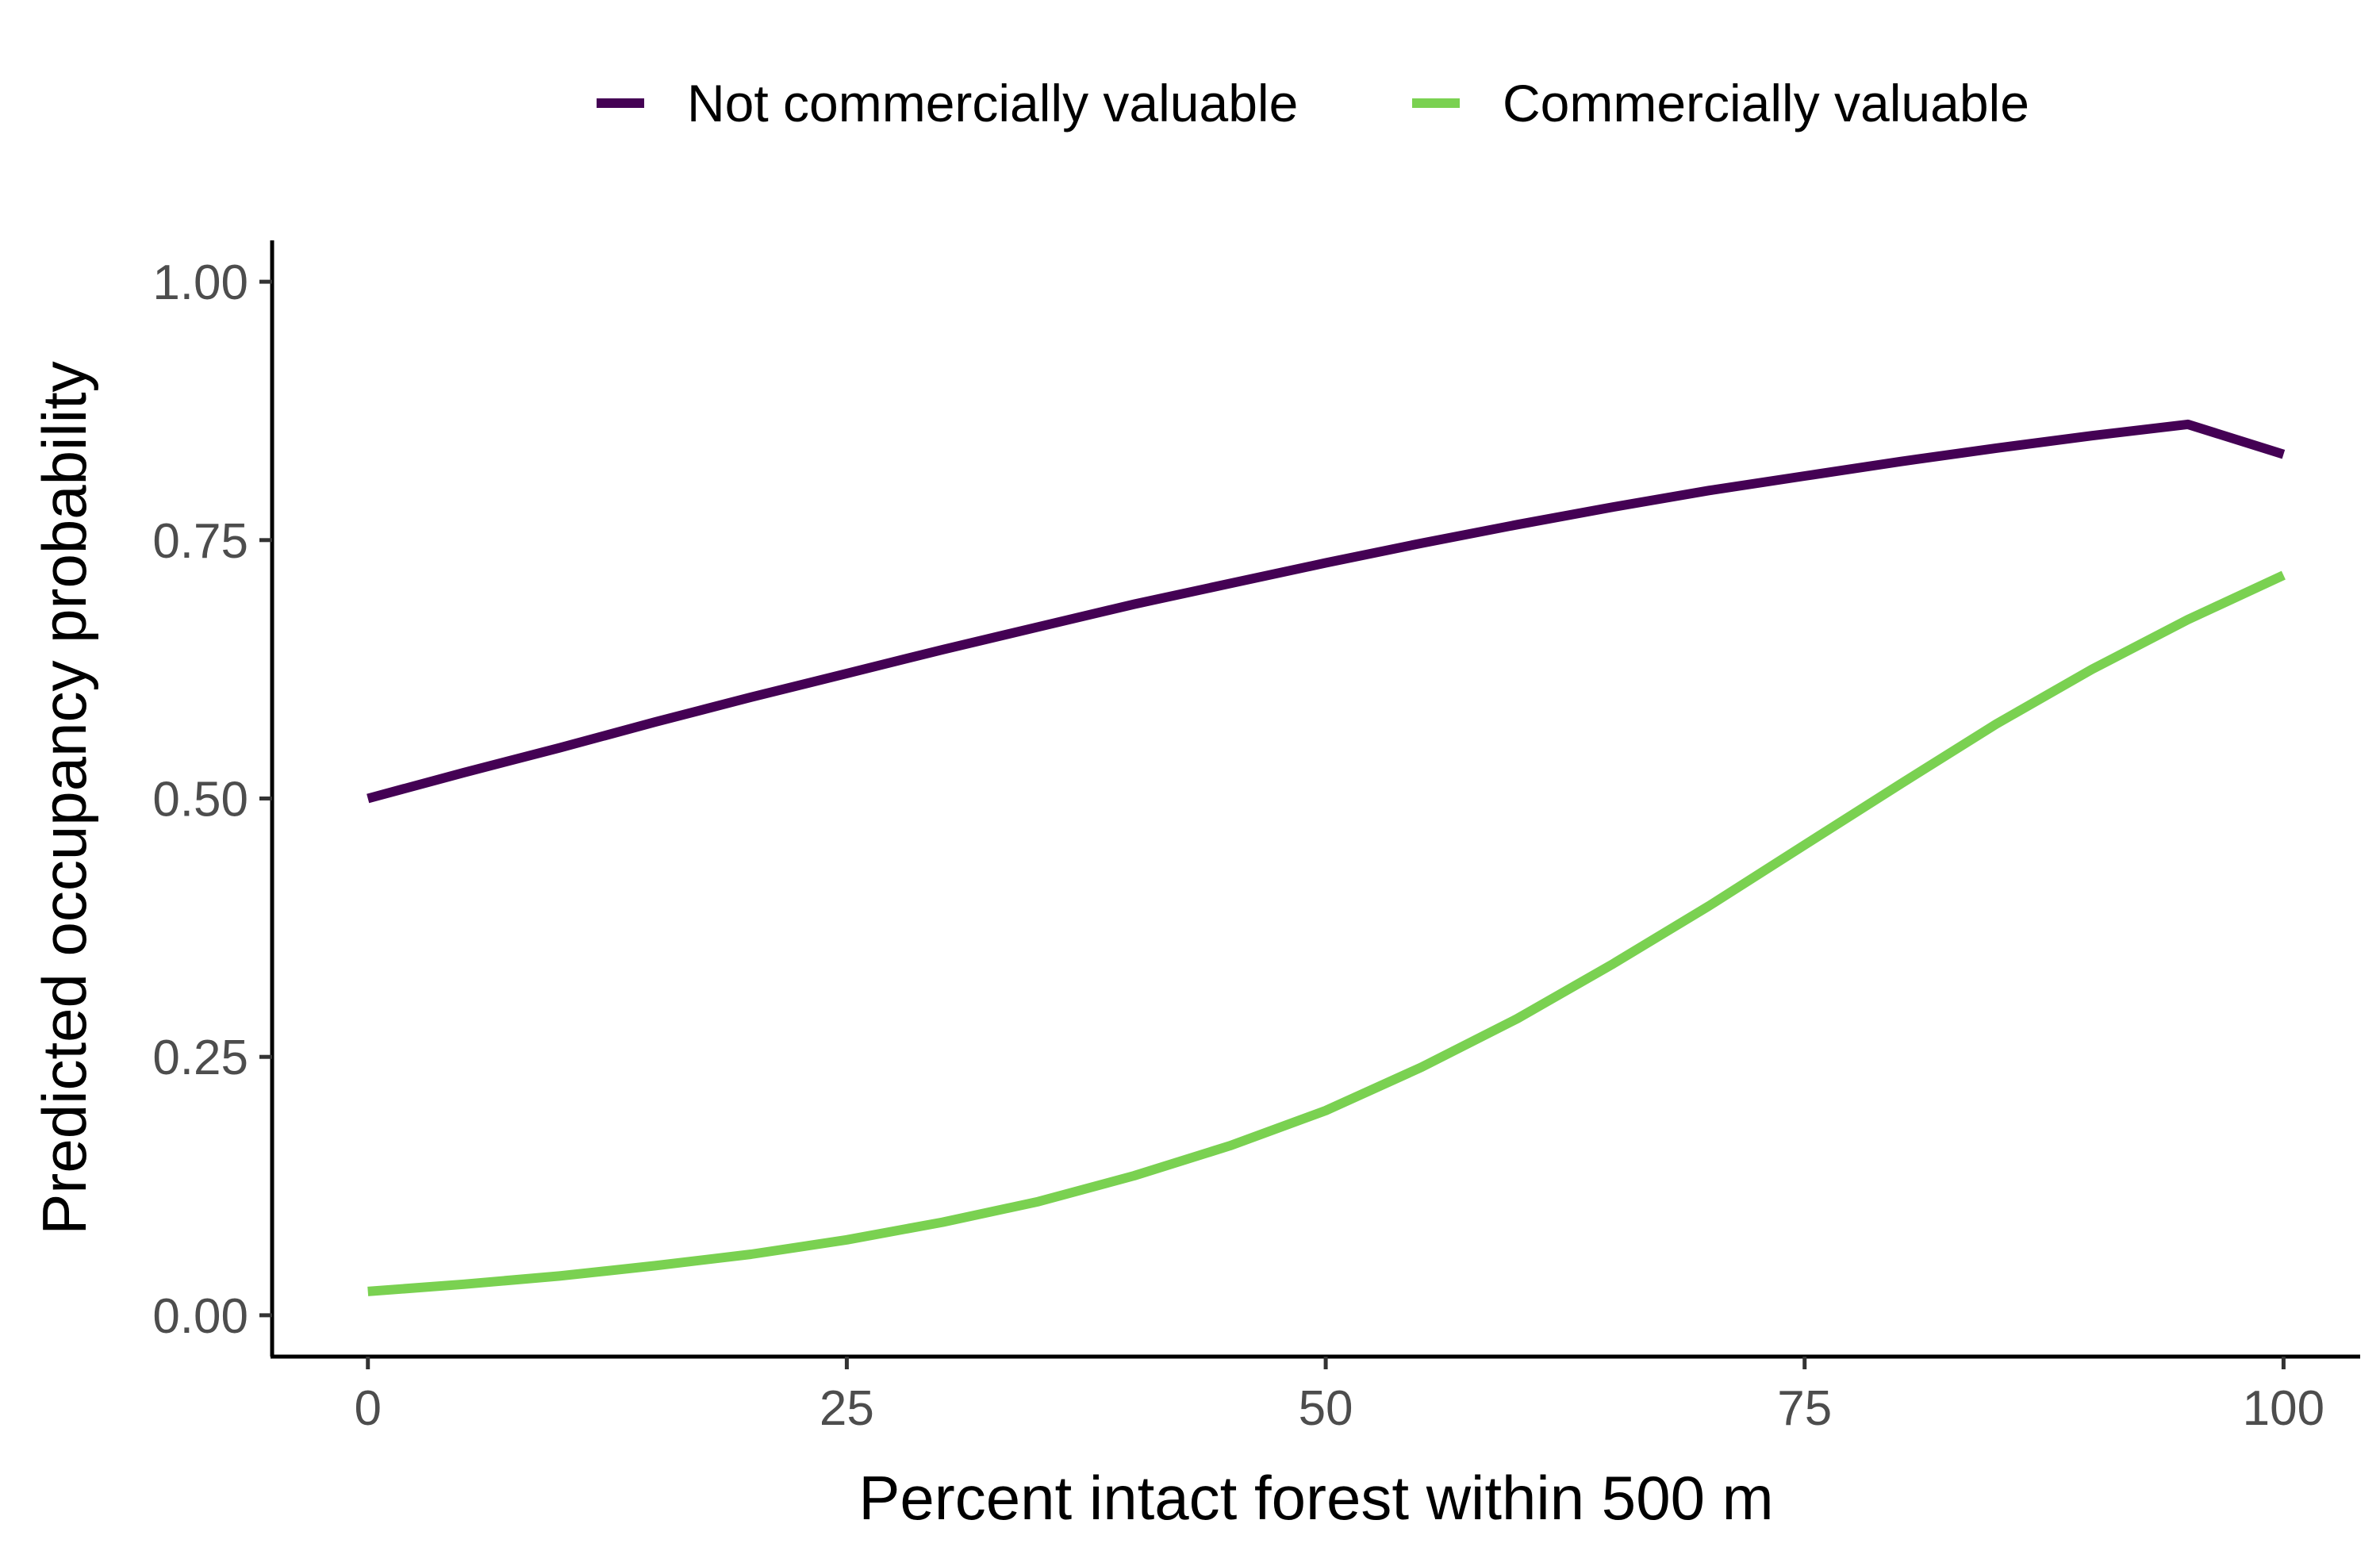 This screenshot has width=2380, height=1547. Describe the element at coordinates (200, 1058) in the screenshot. I see `y-tick-label: 0.25` at that location.